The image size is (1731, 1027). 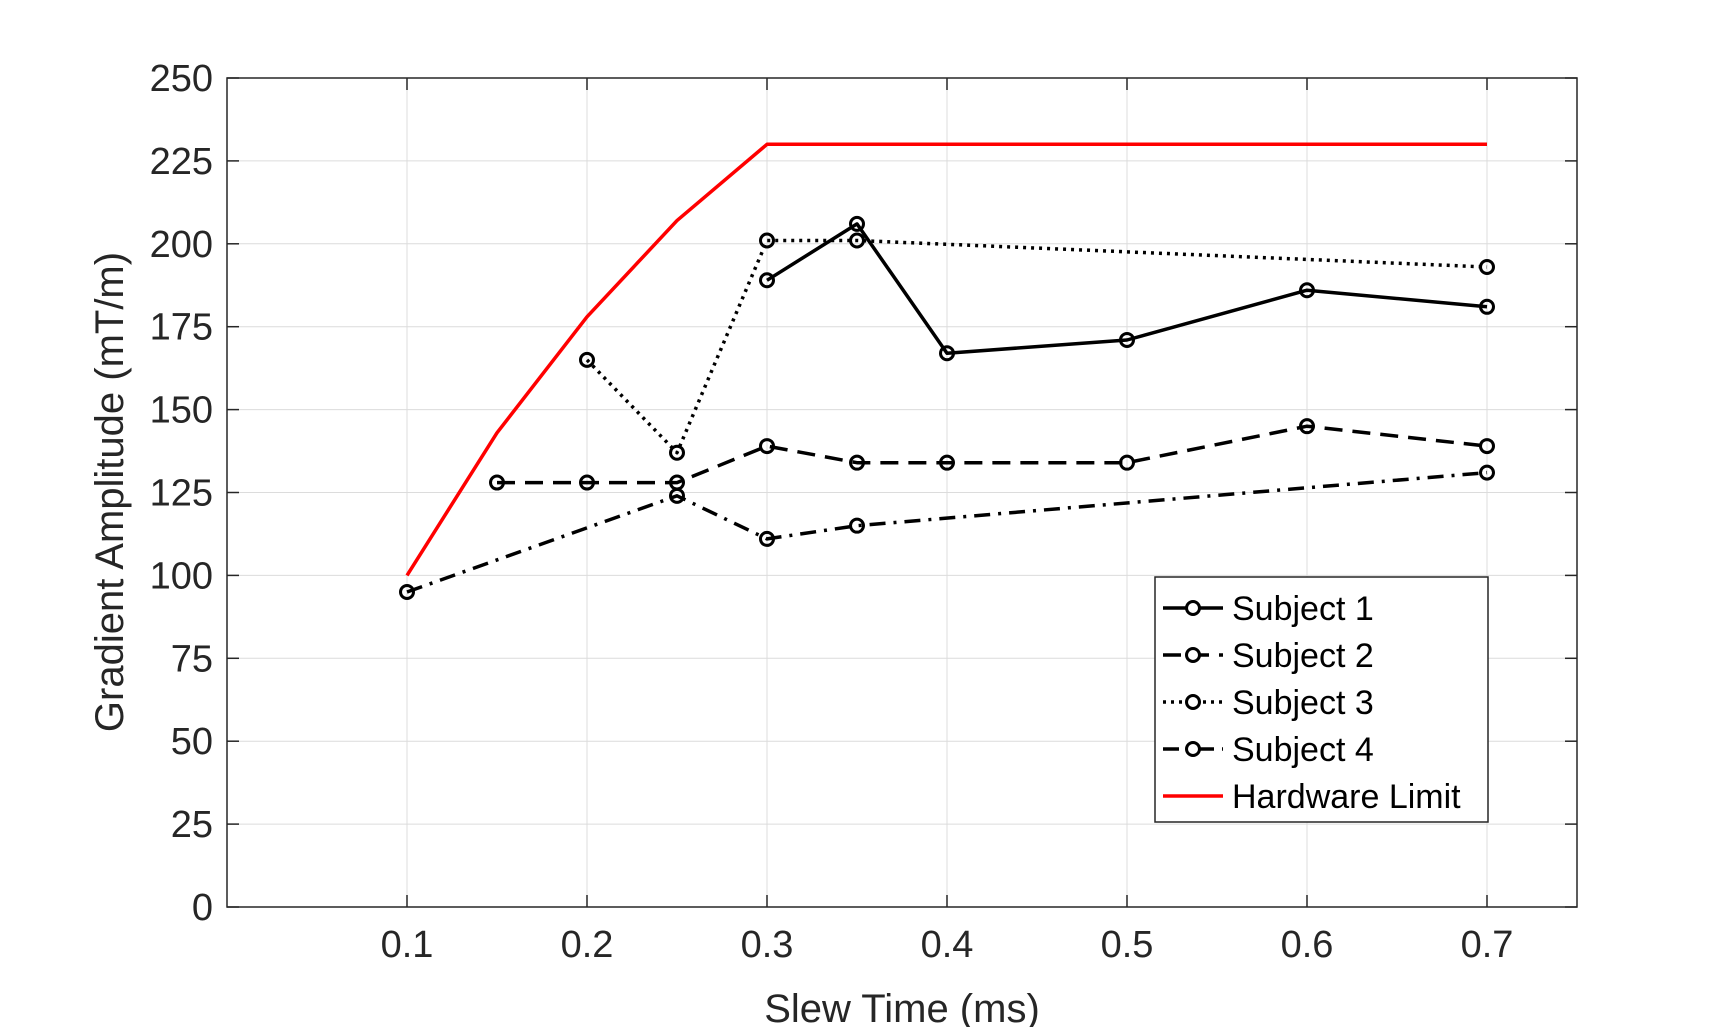 I want to click on legend-label: Subject 2, so click(x=1303, y=656).